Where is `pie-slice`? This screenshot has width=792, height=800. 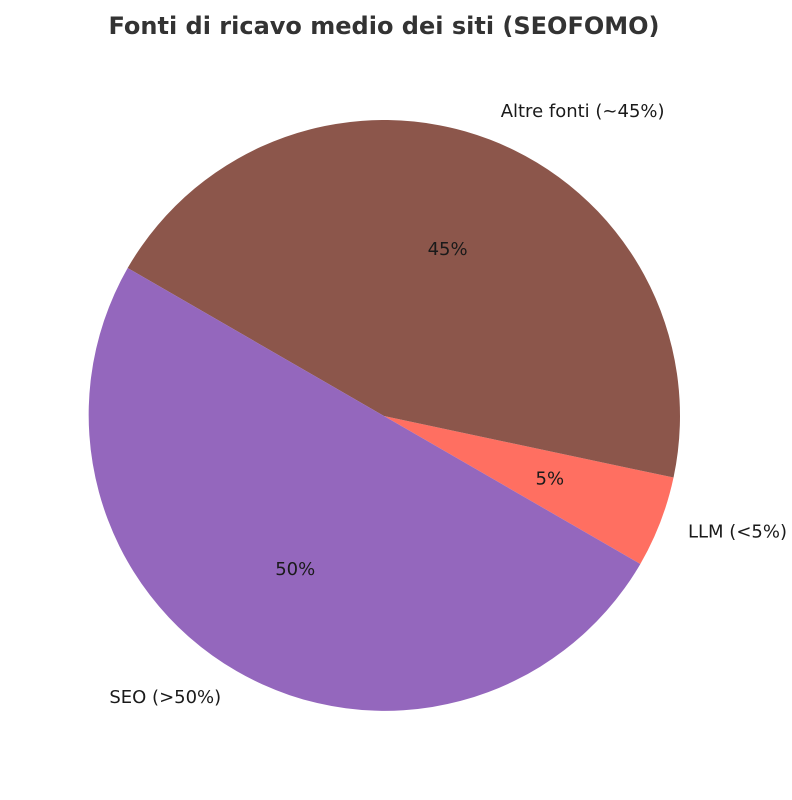 pie-slice is located at coordinates (529, 490).